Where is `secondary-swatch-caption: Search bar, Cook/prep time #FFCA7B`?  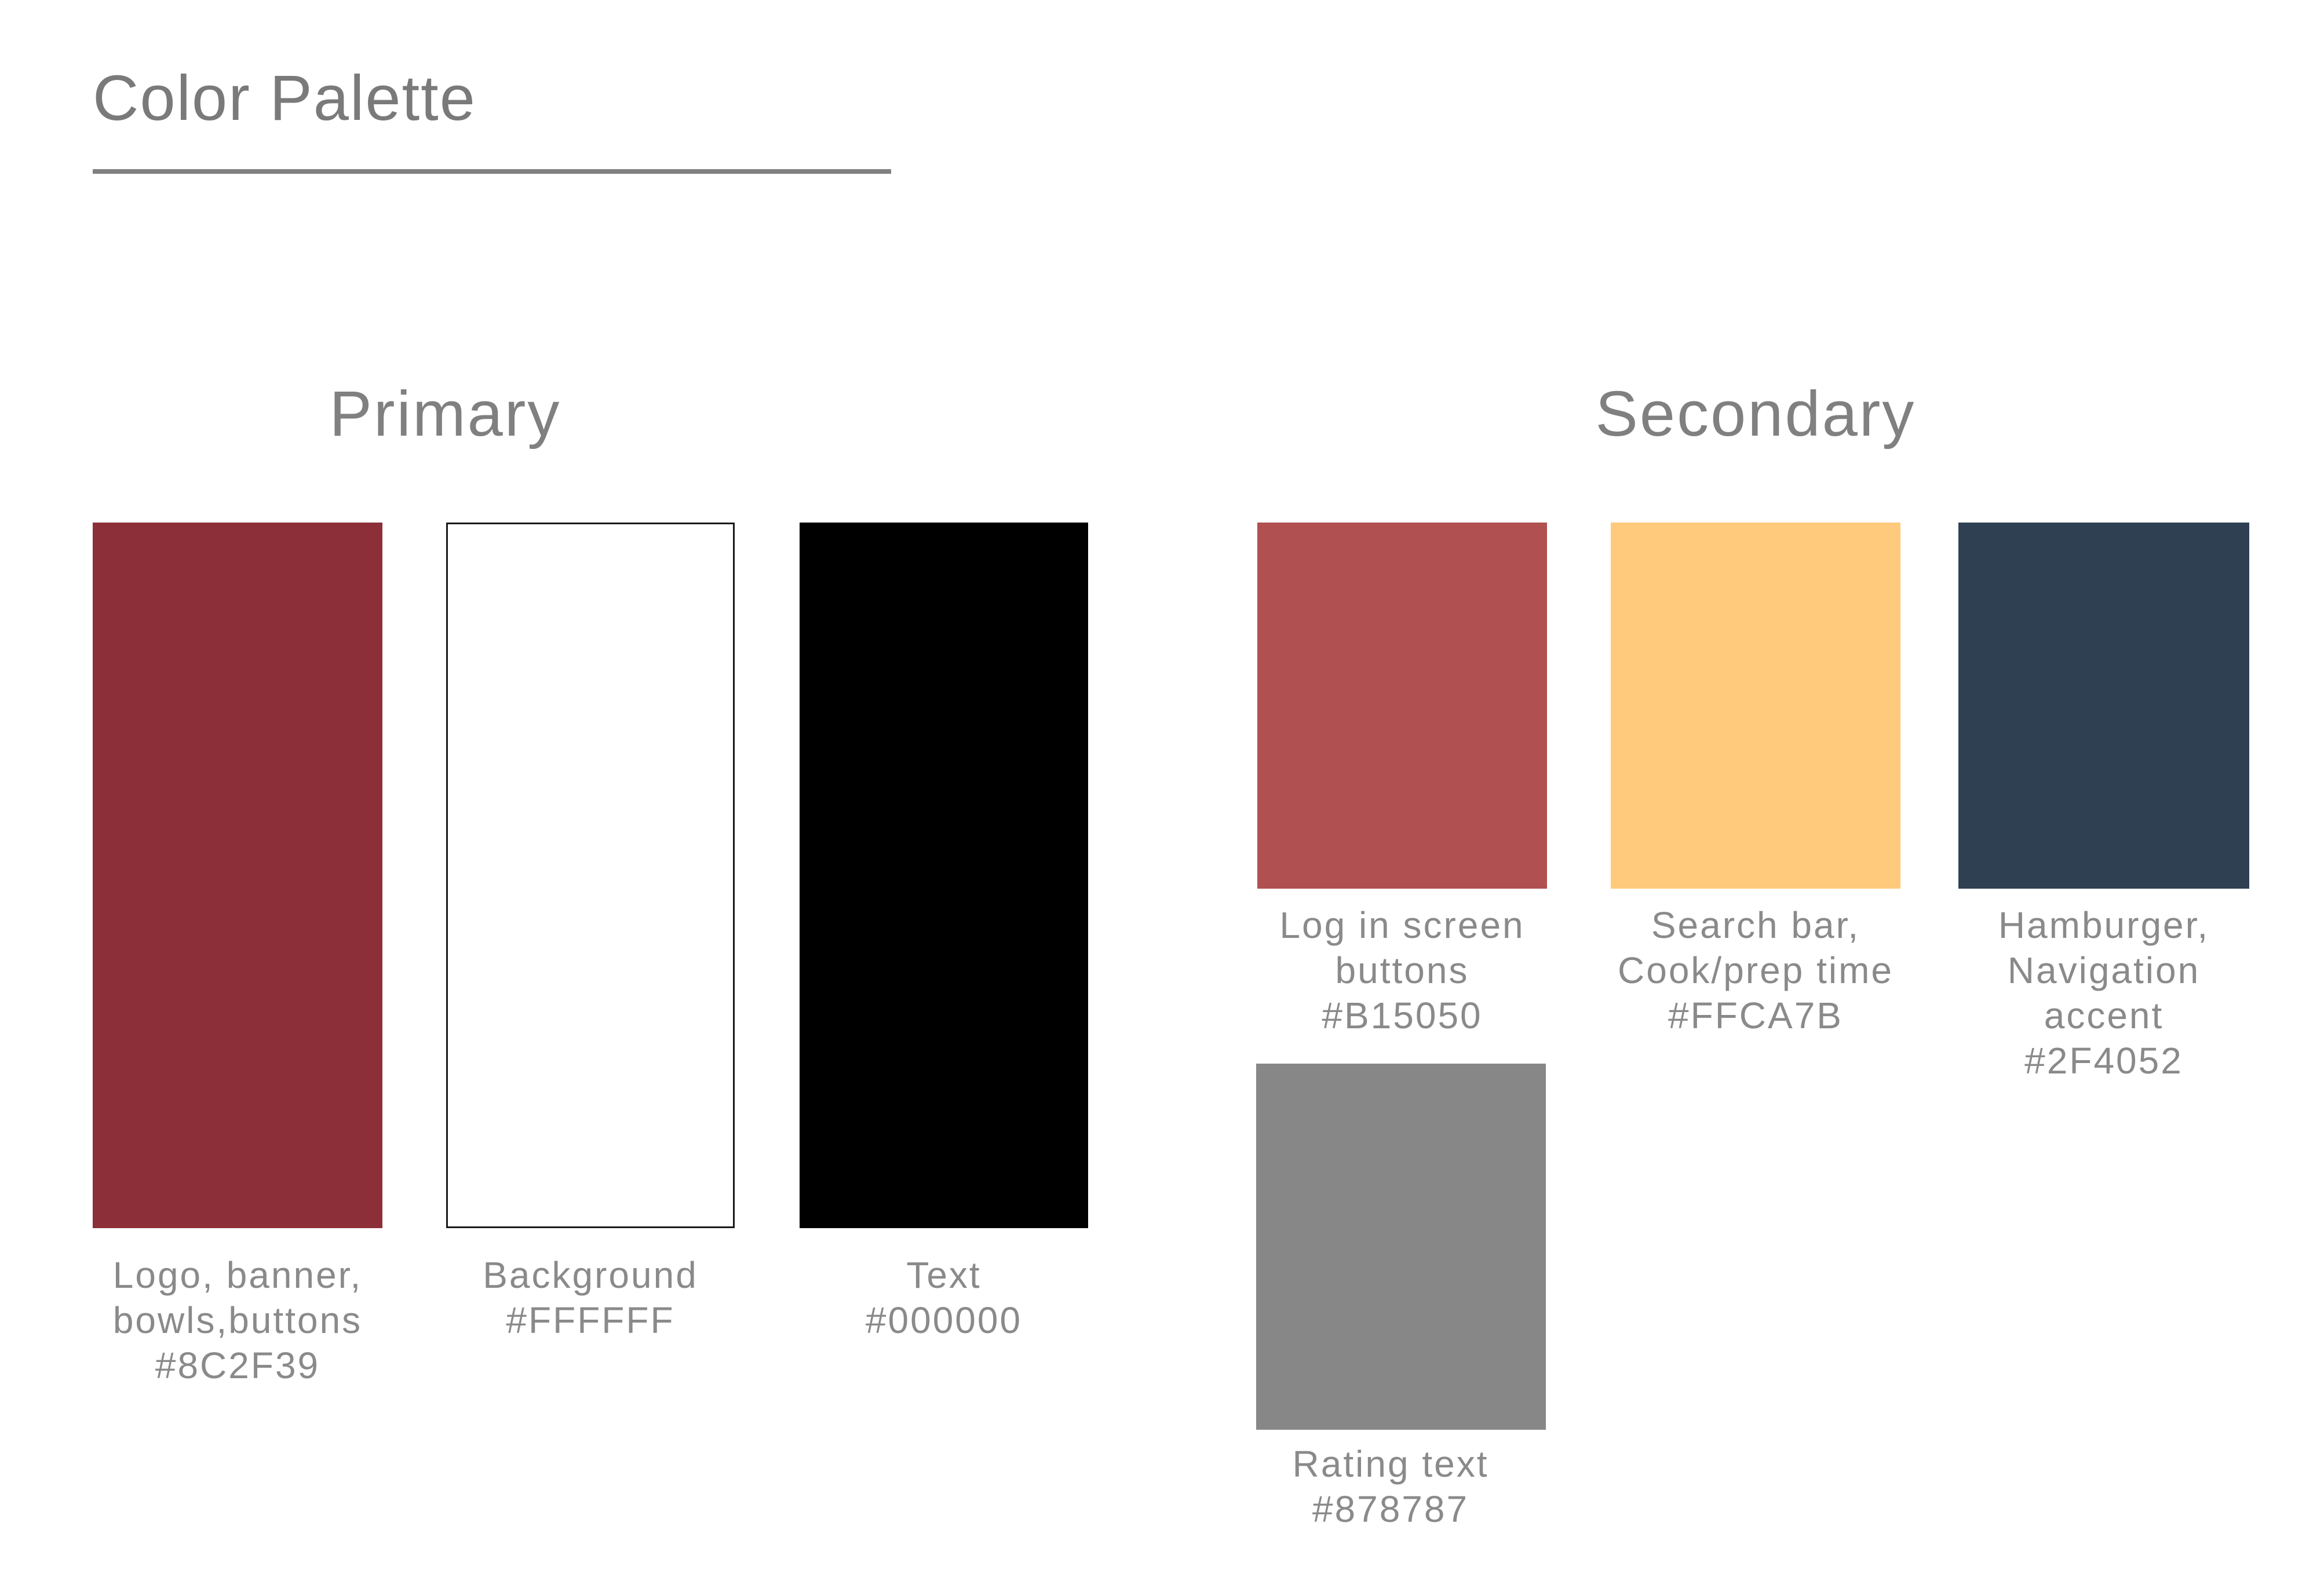
secondary-swatch-caption: Search bar, Cook/prep time #FFCA7B is located at coordinates (1755, 970).